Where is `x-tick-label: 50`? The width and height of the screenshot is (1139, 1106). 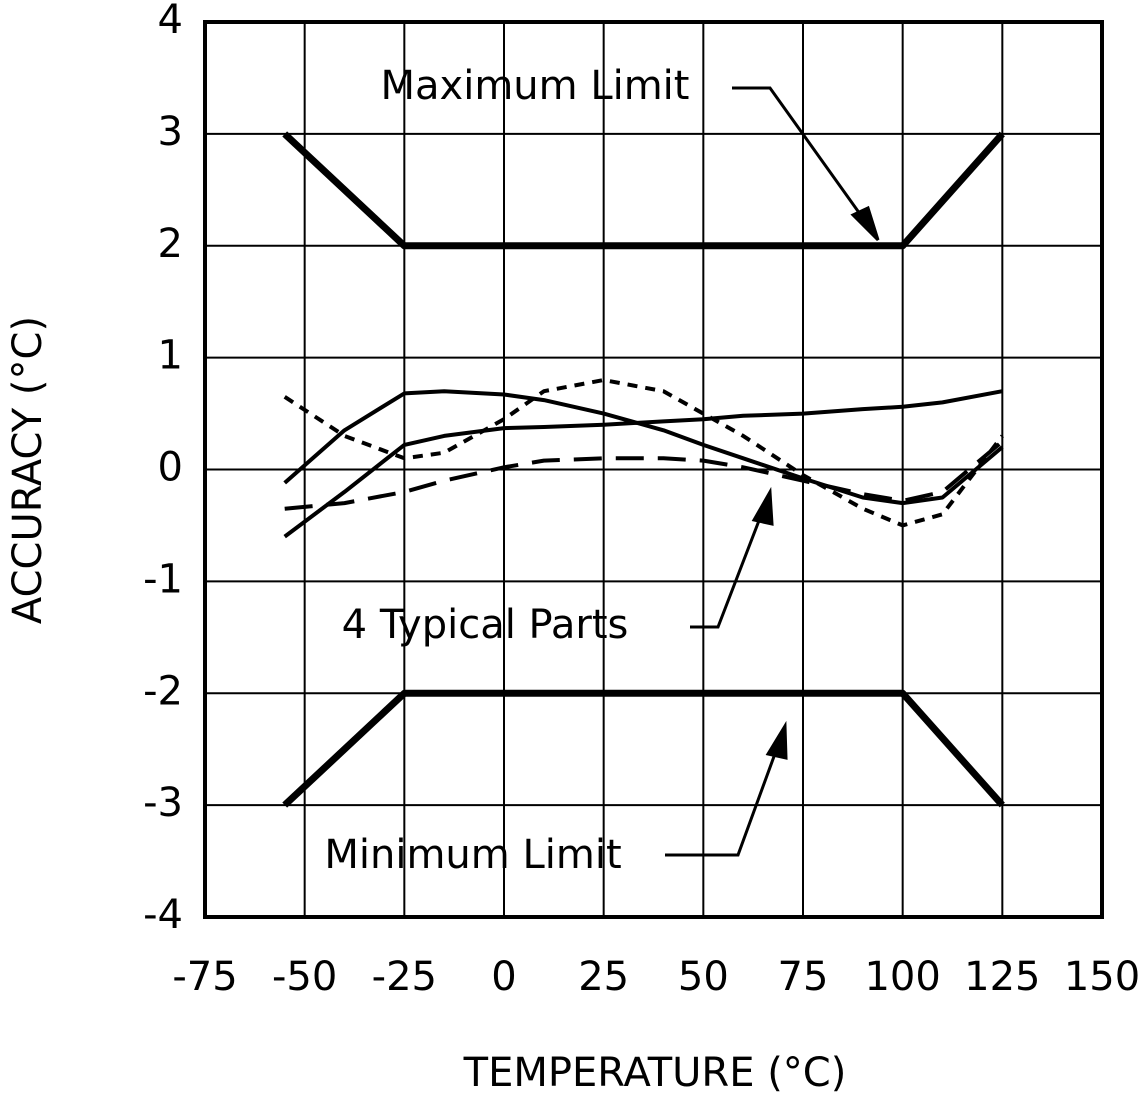
x-tick-label: 50 is located at coordinates (703, 977).